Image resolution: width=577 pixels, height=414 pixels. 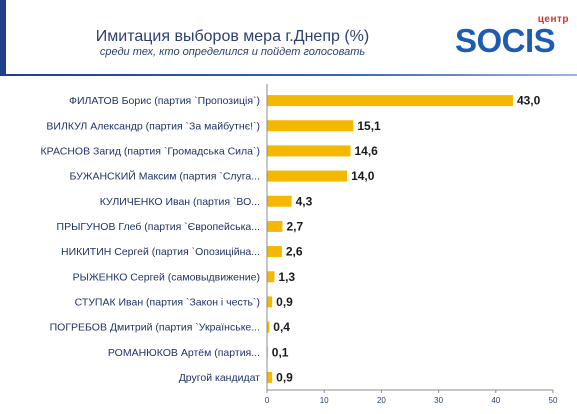 I want to click on category-label-0: ФИЛАТОВ Борис (партия `Пропозиція`), so click(x=164, y=101).